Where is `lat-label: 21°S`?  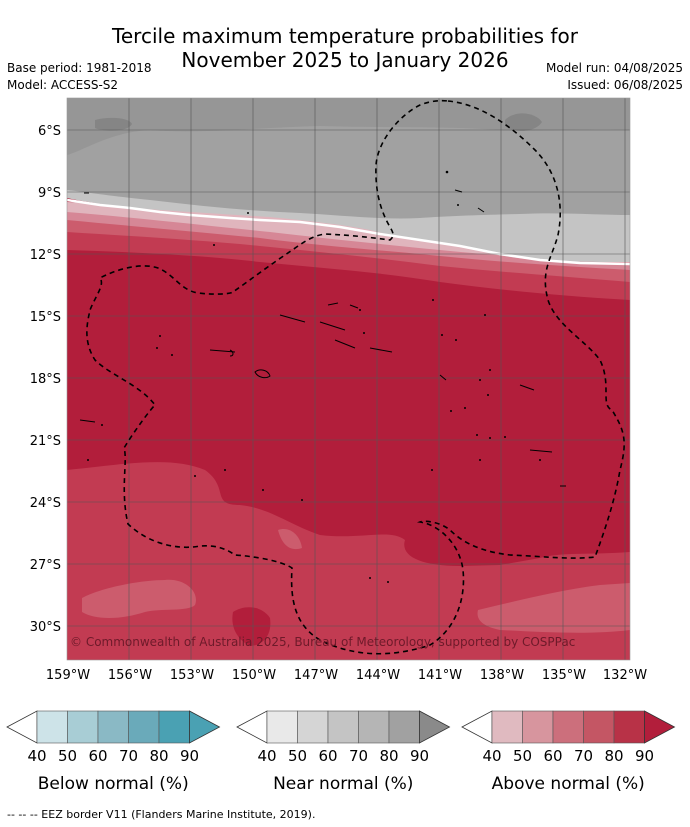 lat-label: 21°S is located at coordinates (45, 441).